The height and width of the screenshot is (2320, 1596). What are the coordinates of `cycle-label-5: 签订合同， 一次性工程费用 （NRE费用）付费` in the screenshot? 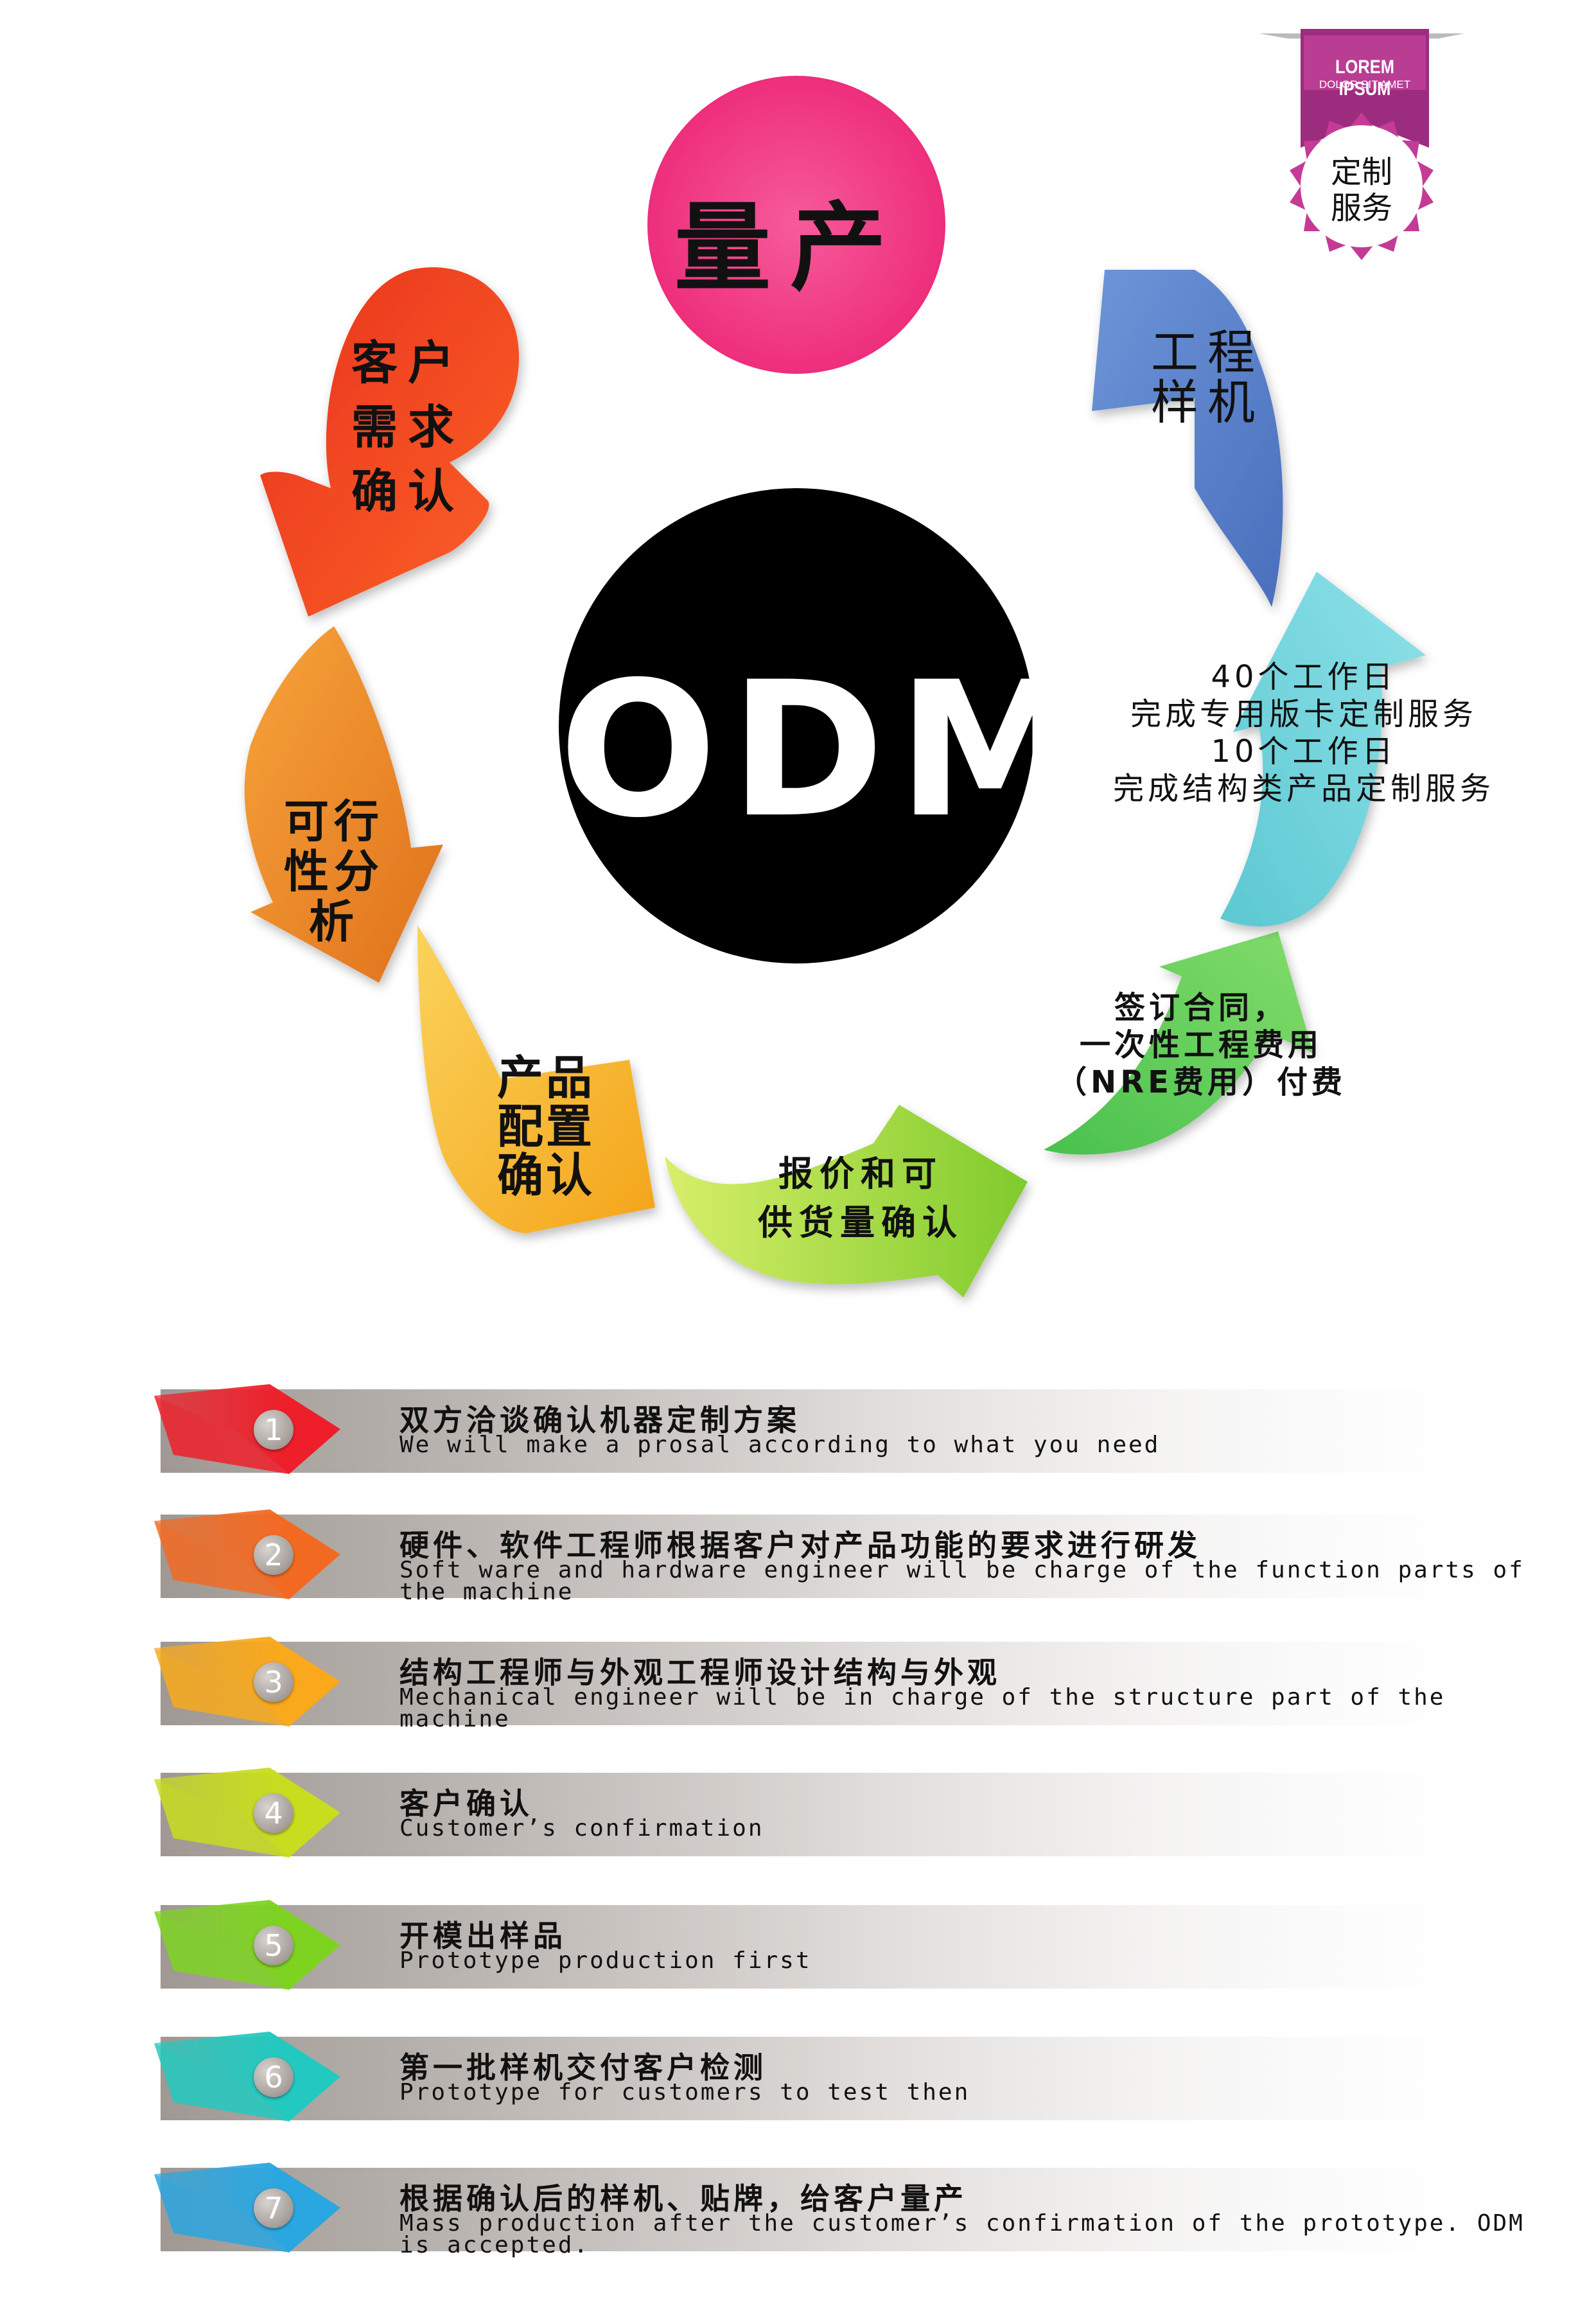 It's located at (1201, 1045).